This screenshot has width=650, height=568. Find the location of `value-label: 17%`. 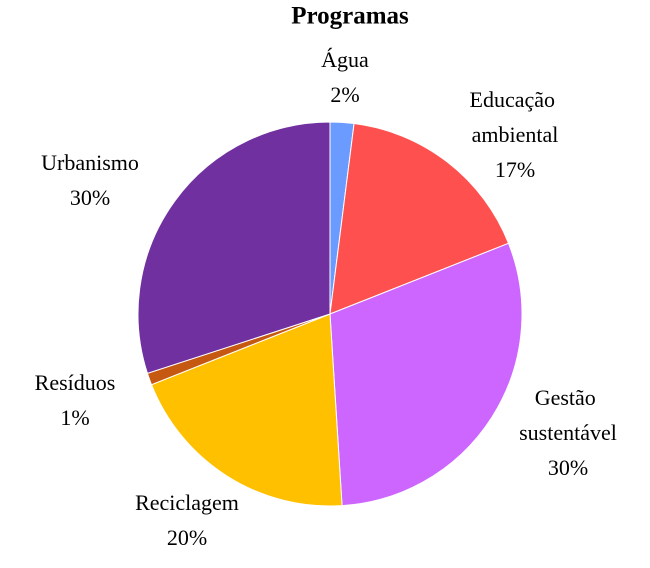

value-label: 17% is located at coordinates (515, 169).